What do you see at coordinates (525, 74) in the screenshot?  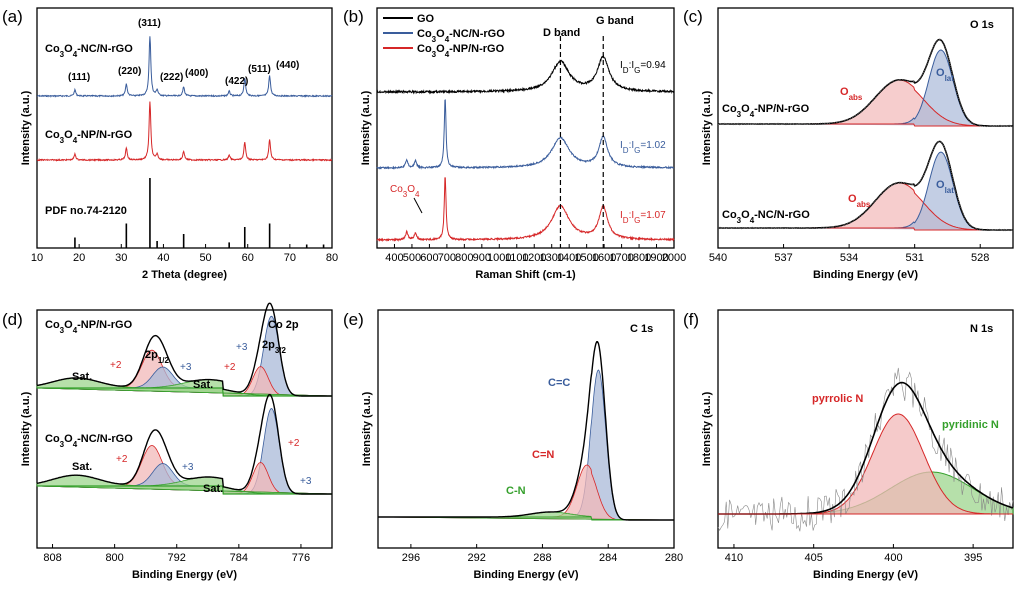 I see `series-go-line` at bounding box center [525, 74].